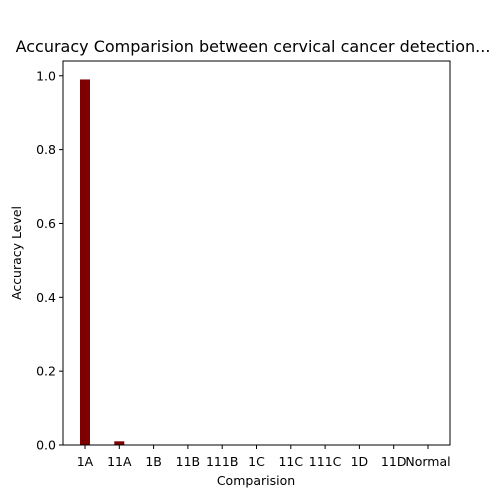 The width and height of the screenshot is (500, 500). What do you see at coordinates (46, 75) in the screenshot?
I see `y-tick-label: 1.0` at bounding box center [46, 75].